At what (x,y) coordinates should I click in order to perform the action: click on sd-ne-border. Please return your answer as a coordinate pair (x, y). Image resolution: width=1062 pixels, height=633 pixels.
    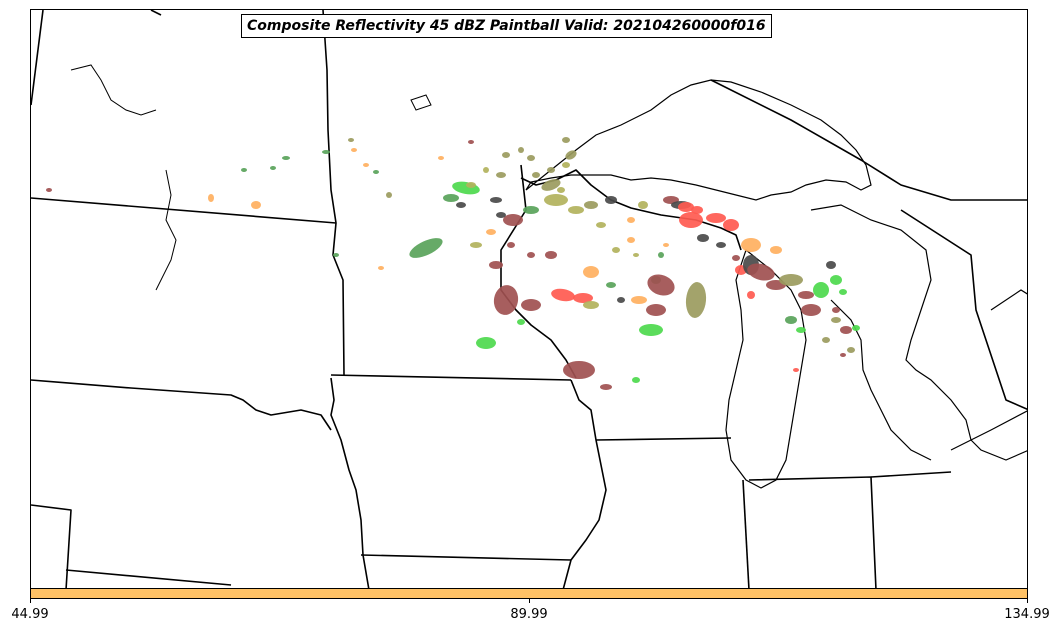
    Looking at the image, I should click on (181, 405).